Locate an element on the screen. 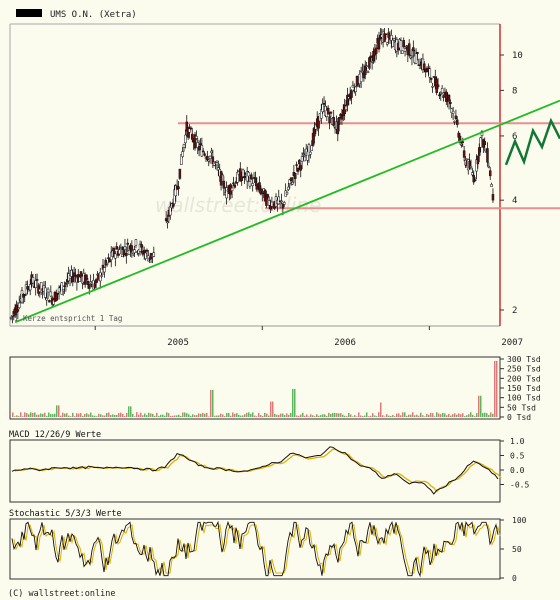 Image resolution: width=560 pixels, height=600 pixels. stochastic-signal-line is located at coordinates (257, 549).